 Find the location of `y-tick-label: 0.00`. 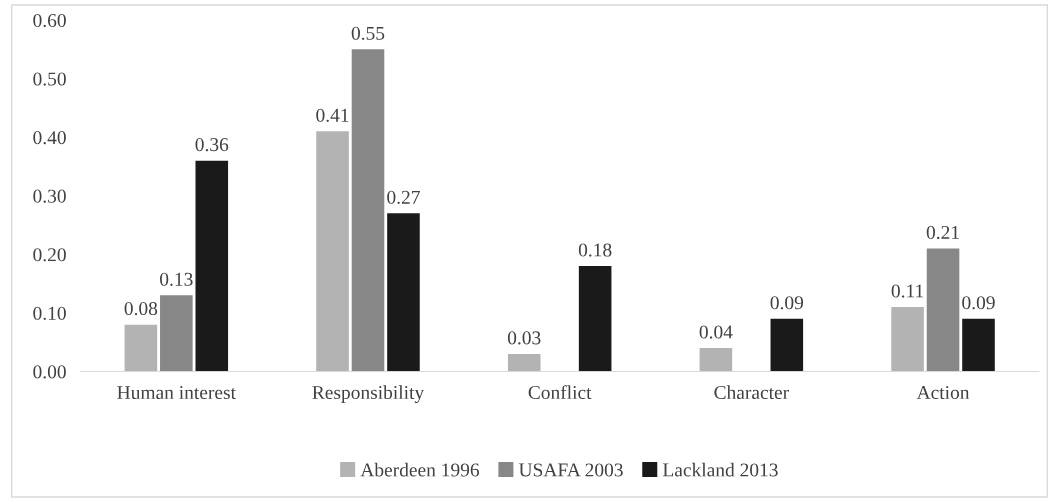

y-tick-label: 0.00 is located at coordinates (49, 372).